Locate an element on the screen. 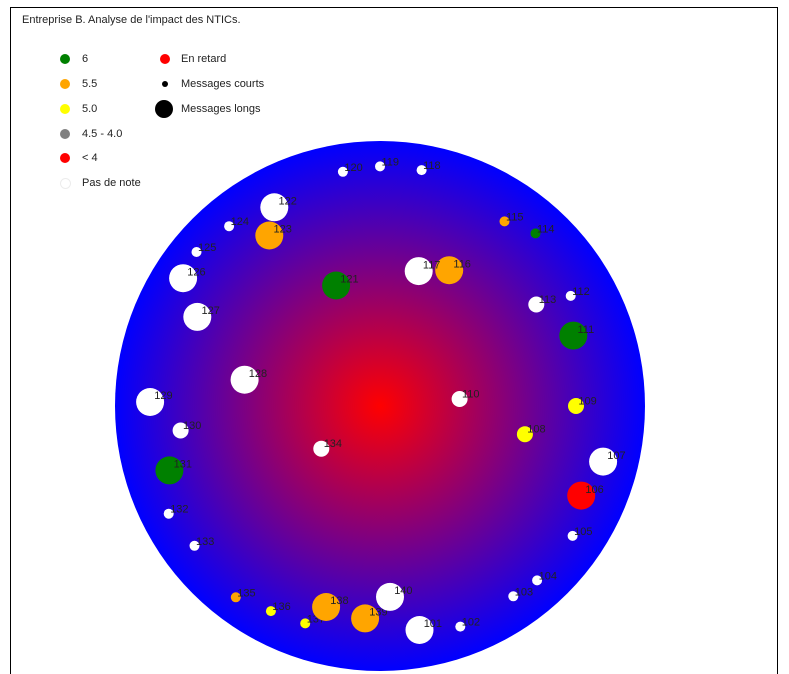 The image size is (789, 674). node-label-128: 128 is located at coordinates (258, 374).